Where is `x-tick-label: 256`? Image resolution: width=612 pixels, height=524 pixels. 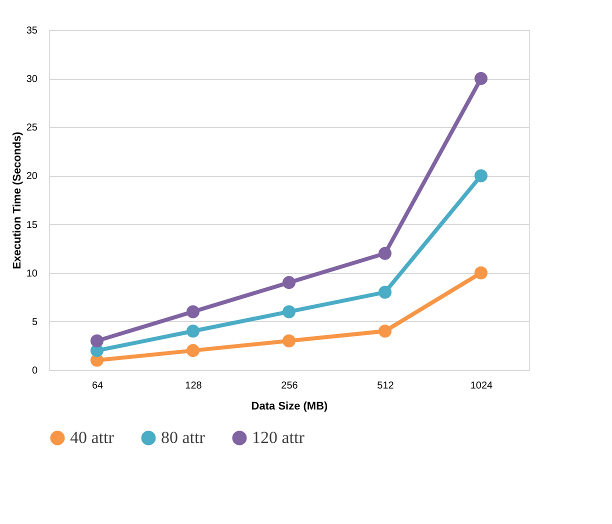
x-tick-label: 256 is located at coordinates (289, 386).